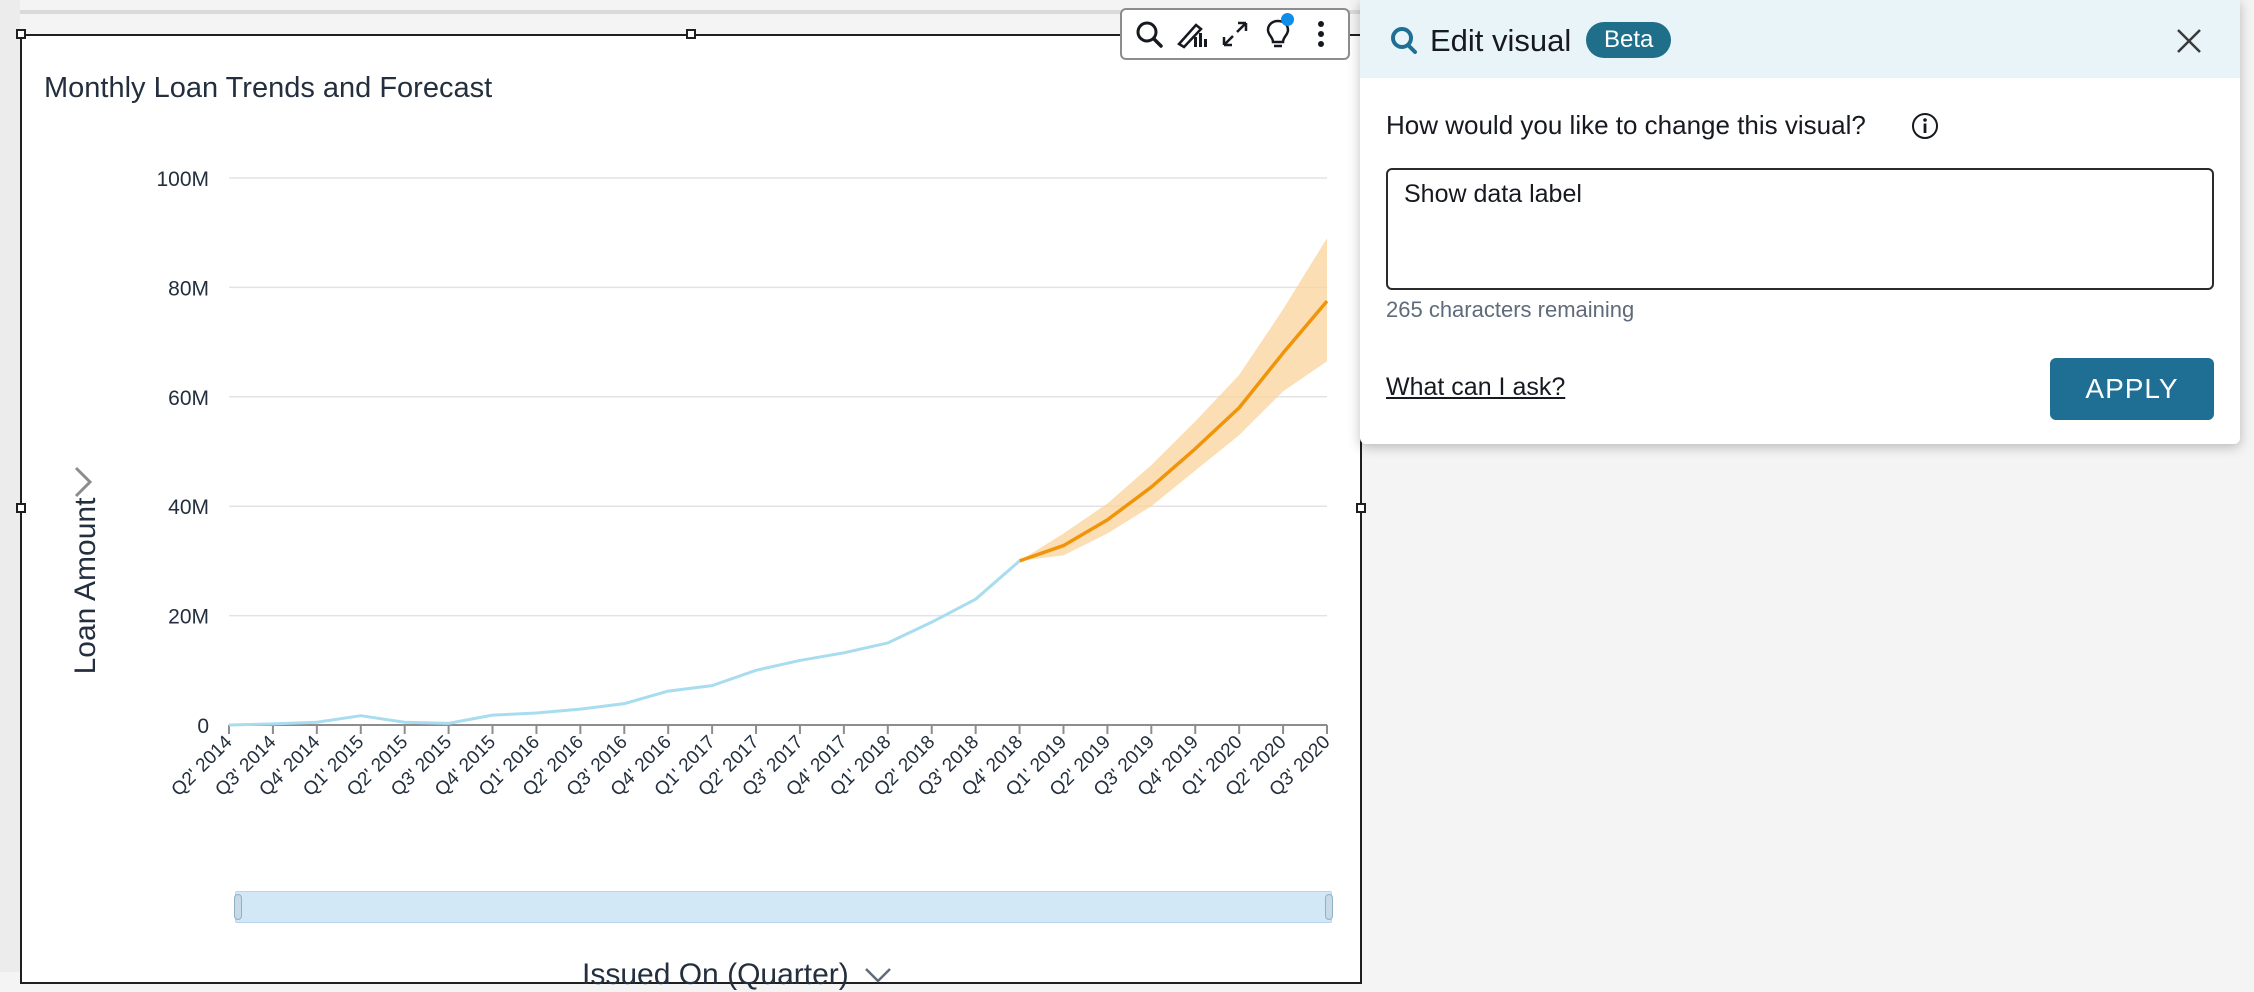 The image size is (2254, 992). I want to click on insight-bulb-icon, so click(1278, 32).